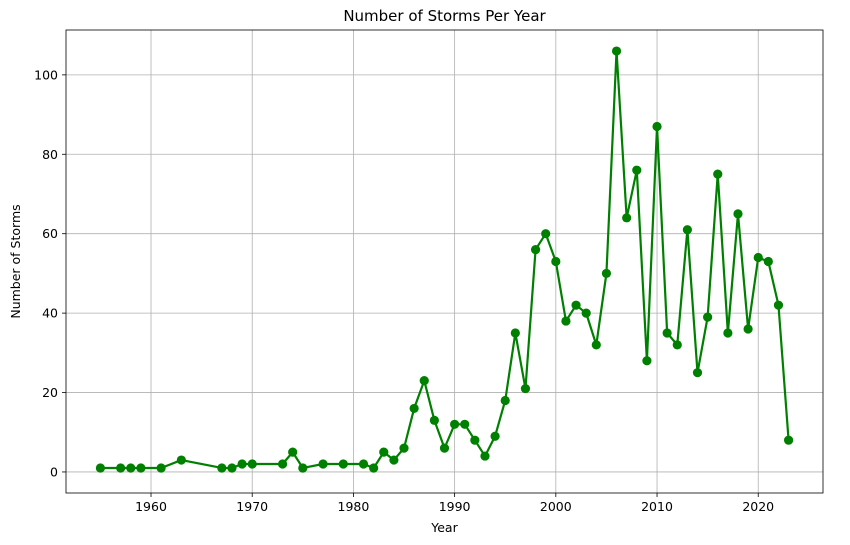  Describe the element at coordinates (50, 392) in the screenshot. I see `y-tick-label: 20` at that location.